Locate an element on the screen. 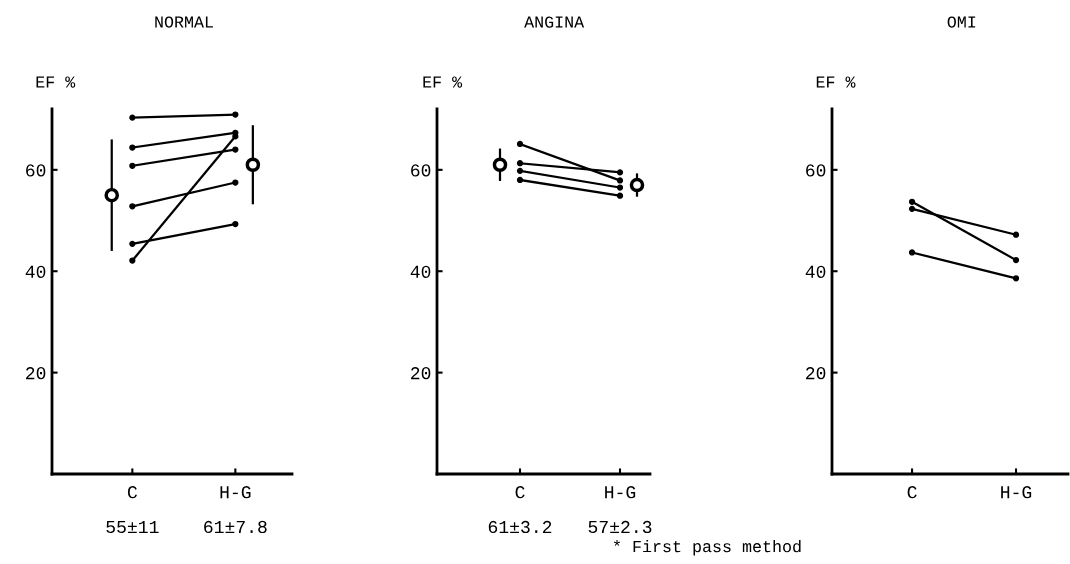  text: 55±11 is located at coordinates (132, 527).